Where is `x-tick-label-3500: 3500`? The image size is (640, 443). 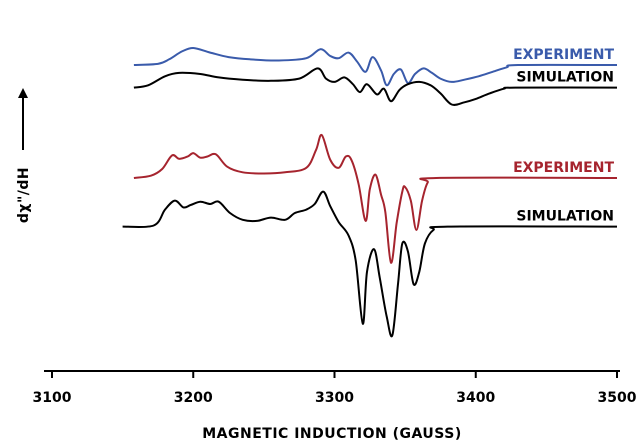 x-tick-label-3500: 3500 is located at coordinates (617, 398).